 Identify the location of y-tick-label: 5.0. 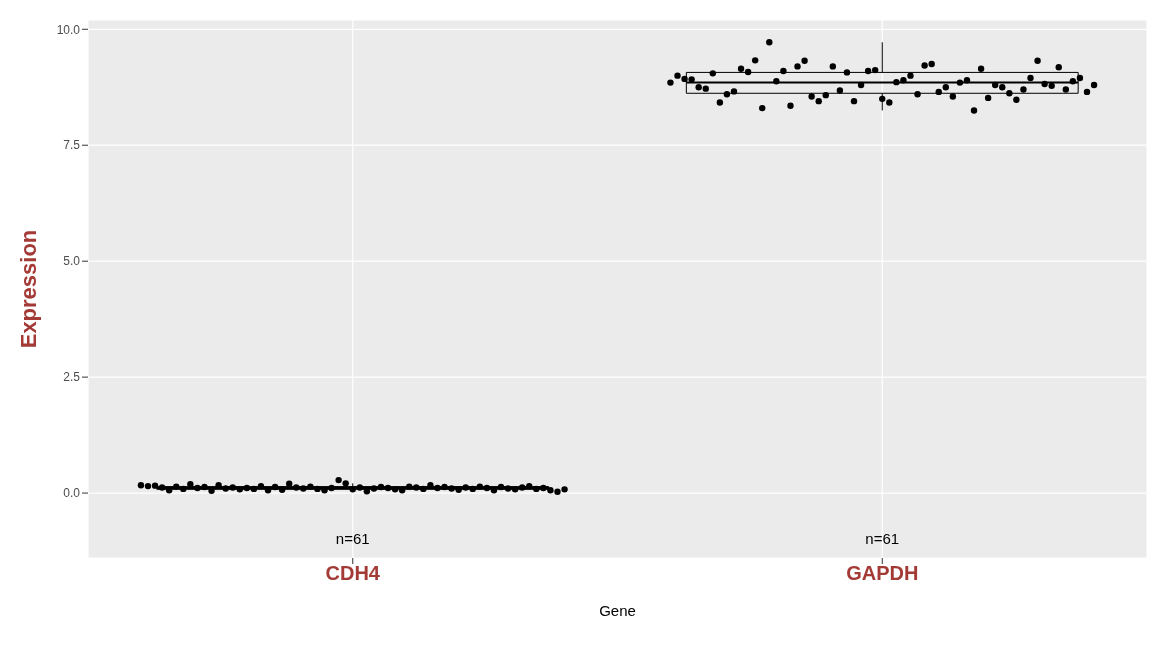
(72, 261).